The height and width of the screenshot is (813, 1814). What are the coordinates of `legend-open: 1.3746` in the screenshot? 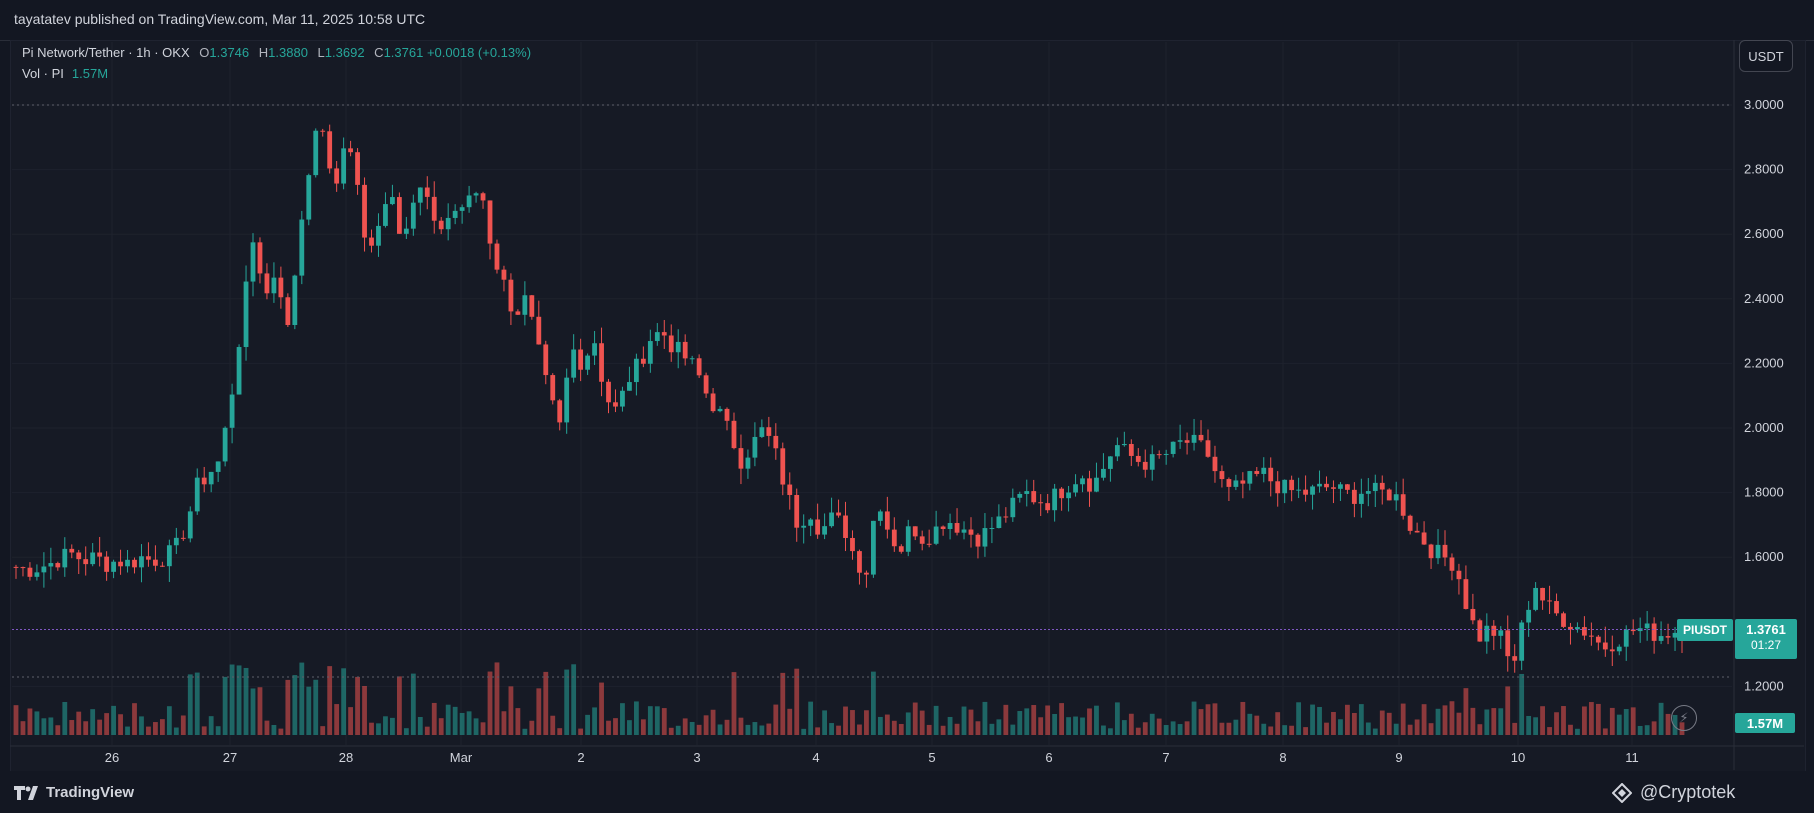 It's located at (229, 52).